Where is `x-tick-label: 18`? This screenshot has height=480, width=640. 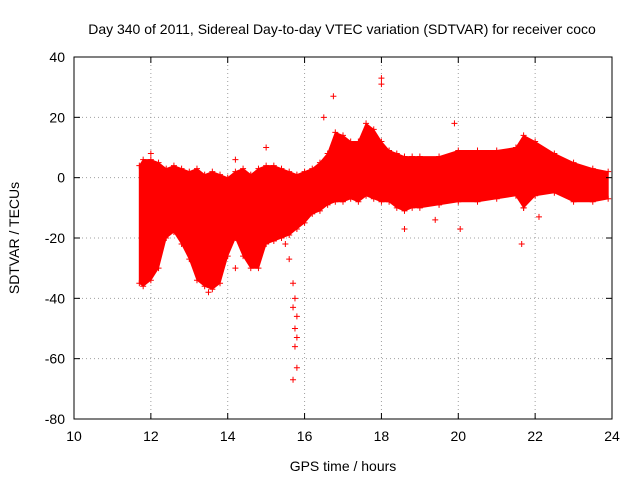 x-tick-label: 18 is located at coordinates (382, 436).